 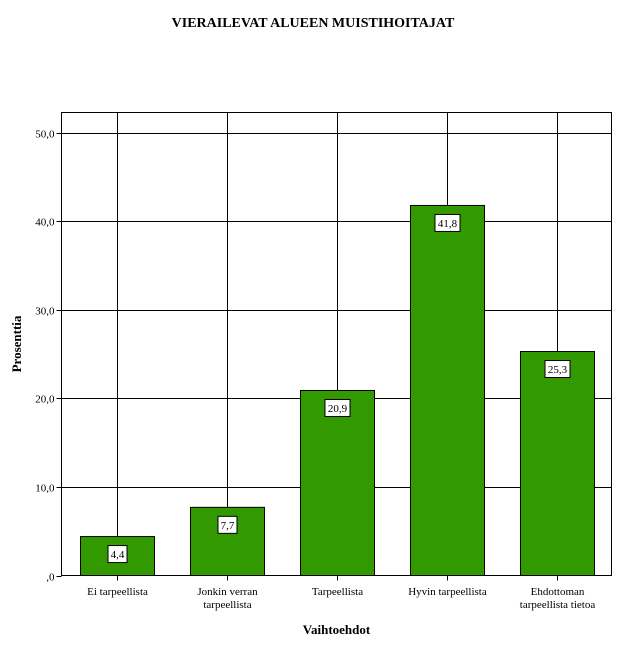 What do you see at coordinates (313, 23) in the screenshot?
I see `chart-title: VIERAILEVAT ALUEEN MUISTIHOITAJAT` at bounding box center [313, 23].